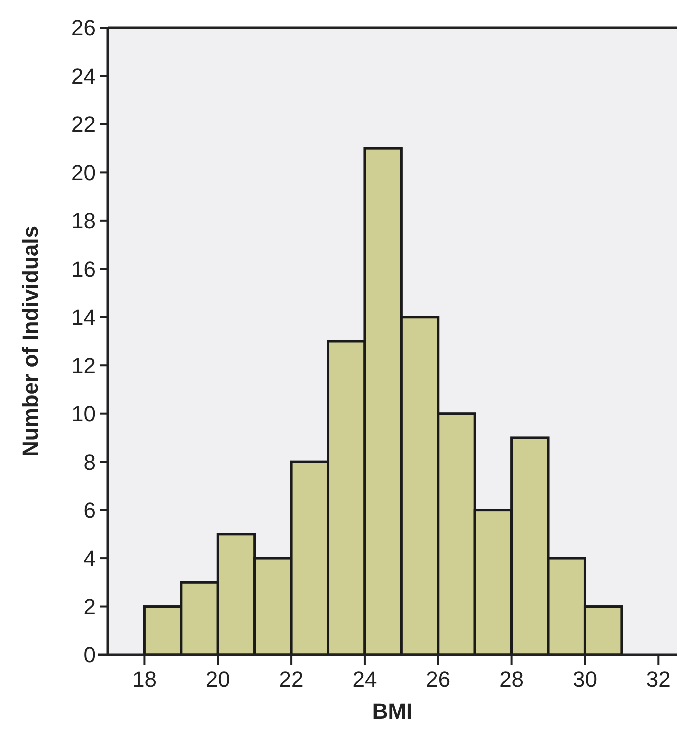 This screenshot has width=689, height=733. Describe the element at coordinates (365, 679) in the screenshot. I see `x-tick-label: 24` at that location.